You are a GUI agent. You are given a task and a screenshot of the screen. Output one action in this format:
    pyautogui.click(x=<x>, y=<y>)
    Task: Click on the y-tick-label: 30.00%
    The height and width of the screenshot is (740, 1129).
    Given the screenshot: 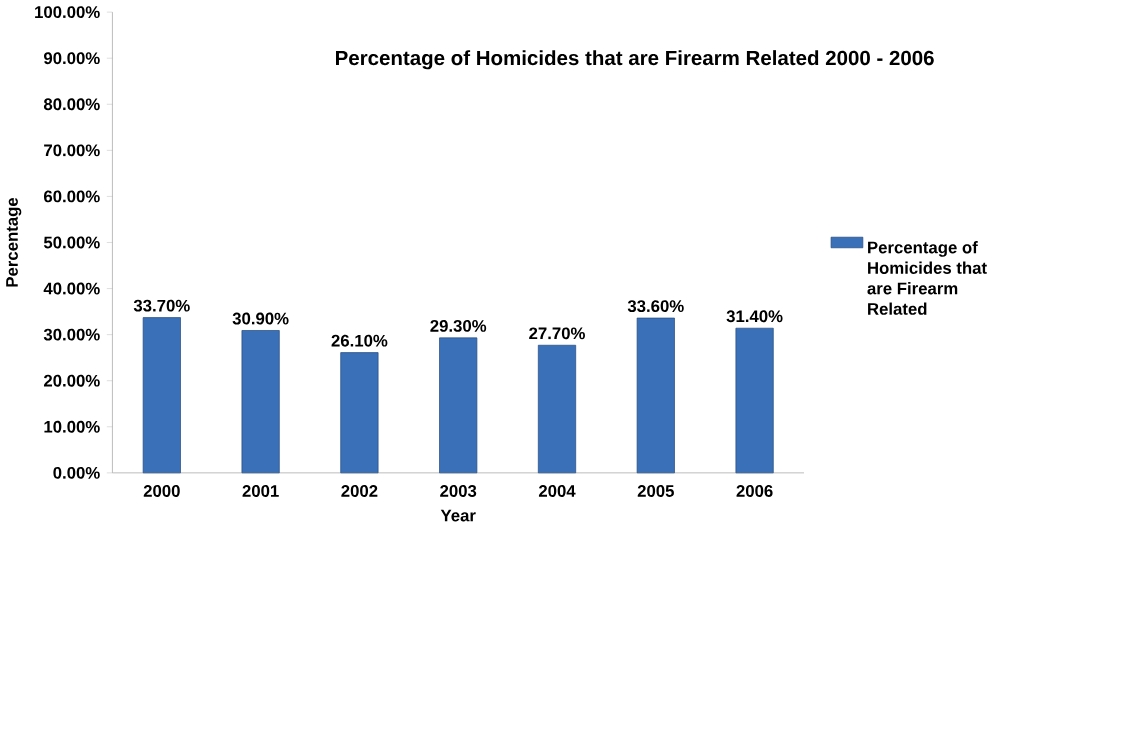 What is the action you would take?
    pyautogui.click(x=71, y=334)
    